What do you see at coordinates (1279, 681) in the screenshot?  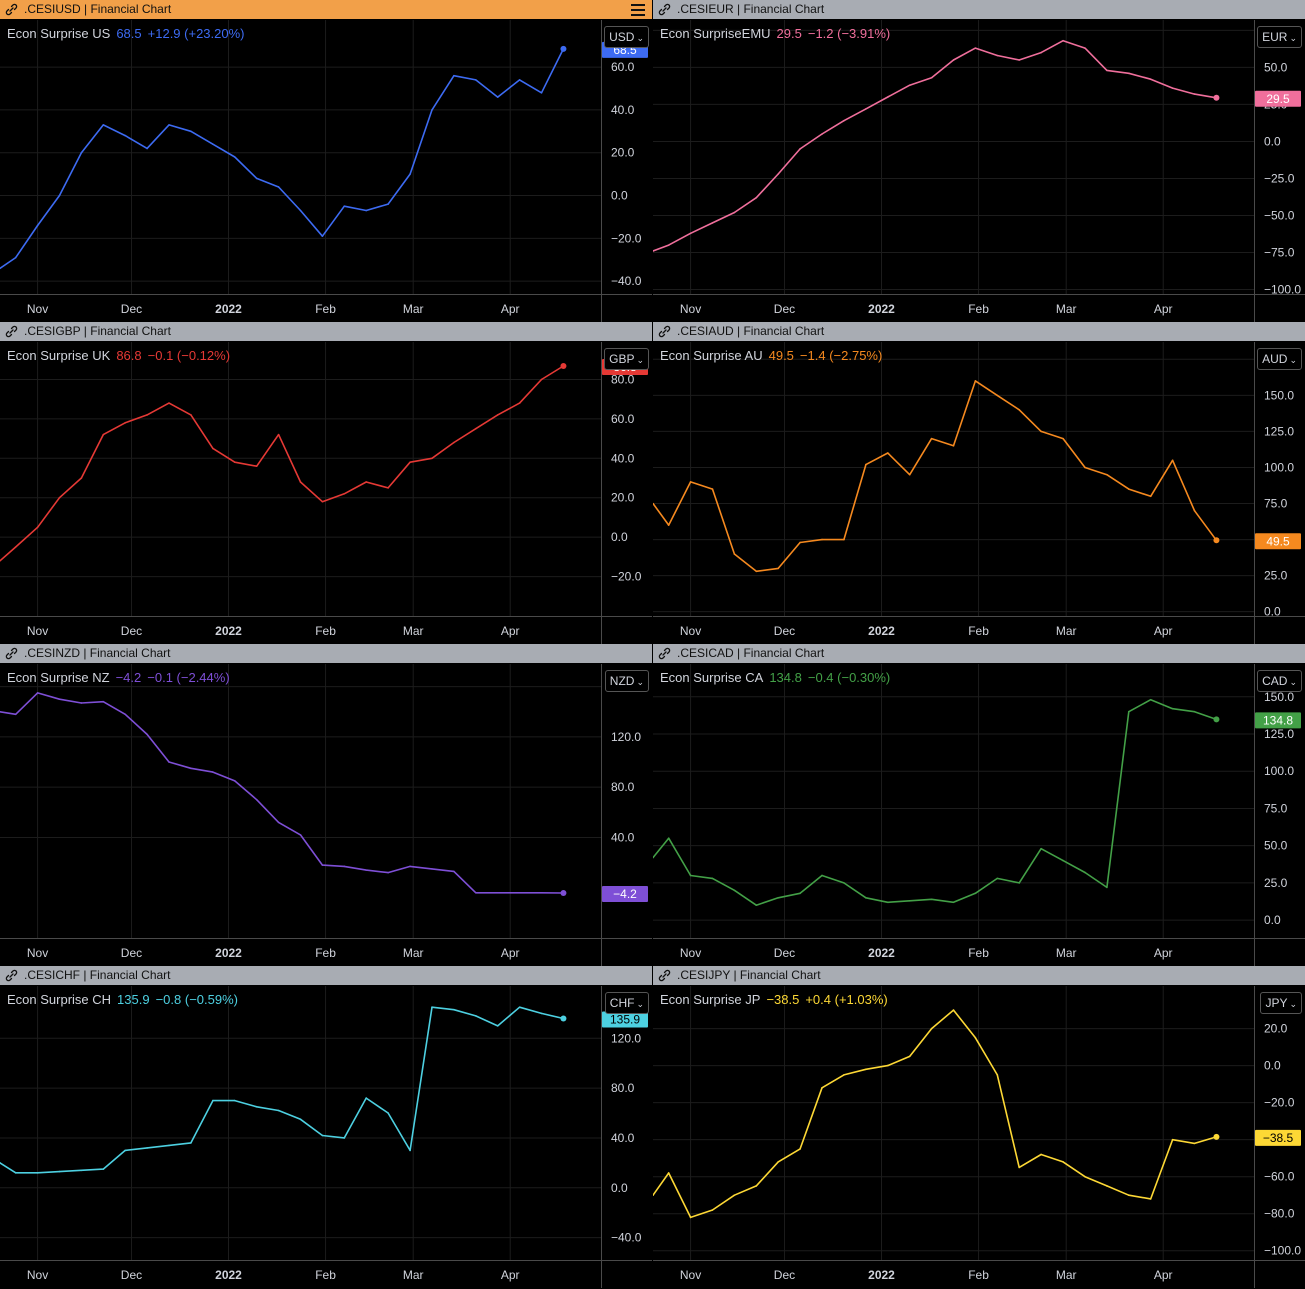 I see `currency-dropdown: CAD ⌄` at bounding box center [1279, 681].